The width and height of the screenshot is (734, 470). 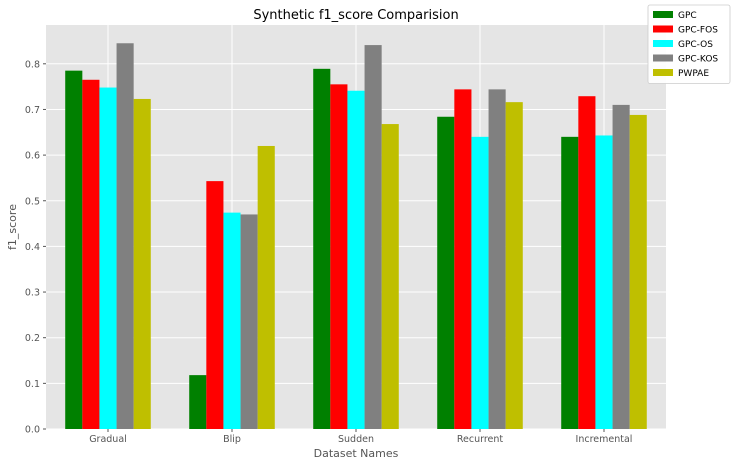 What do you see at coordinates (621, 266) in the screenshot?
I see `bar-gpc-kos-incremental` at bounding box center [621, 266].